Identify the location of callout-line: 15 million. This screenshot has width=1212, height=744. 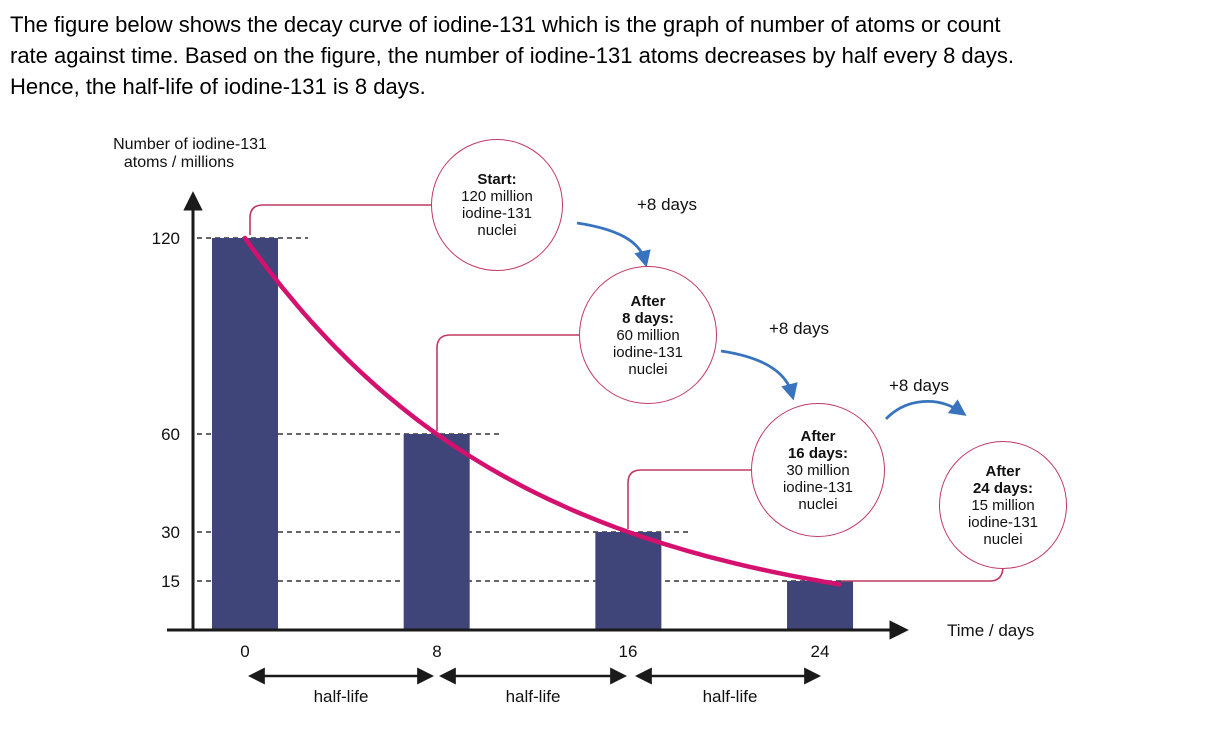
(1003, 505).